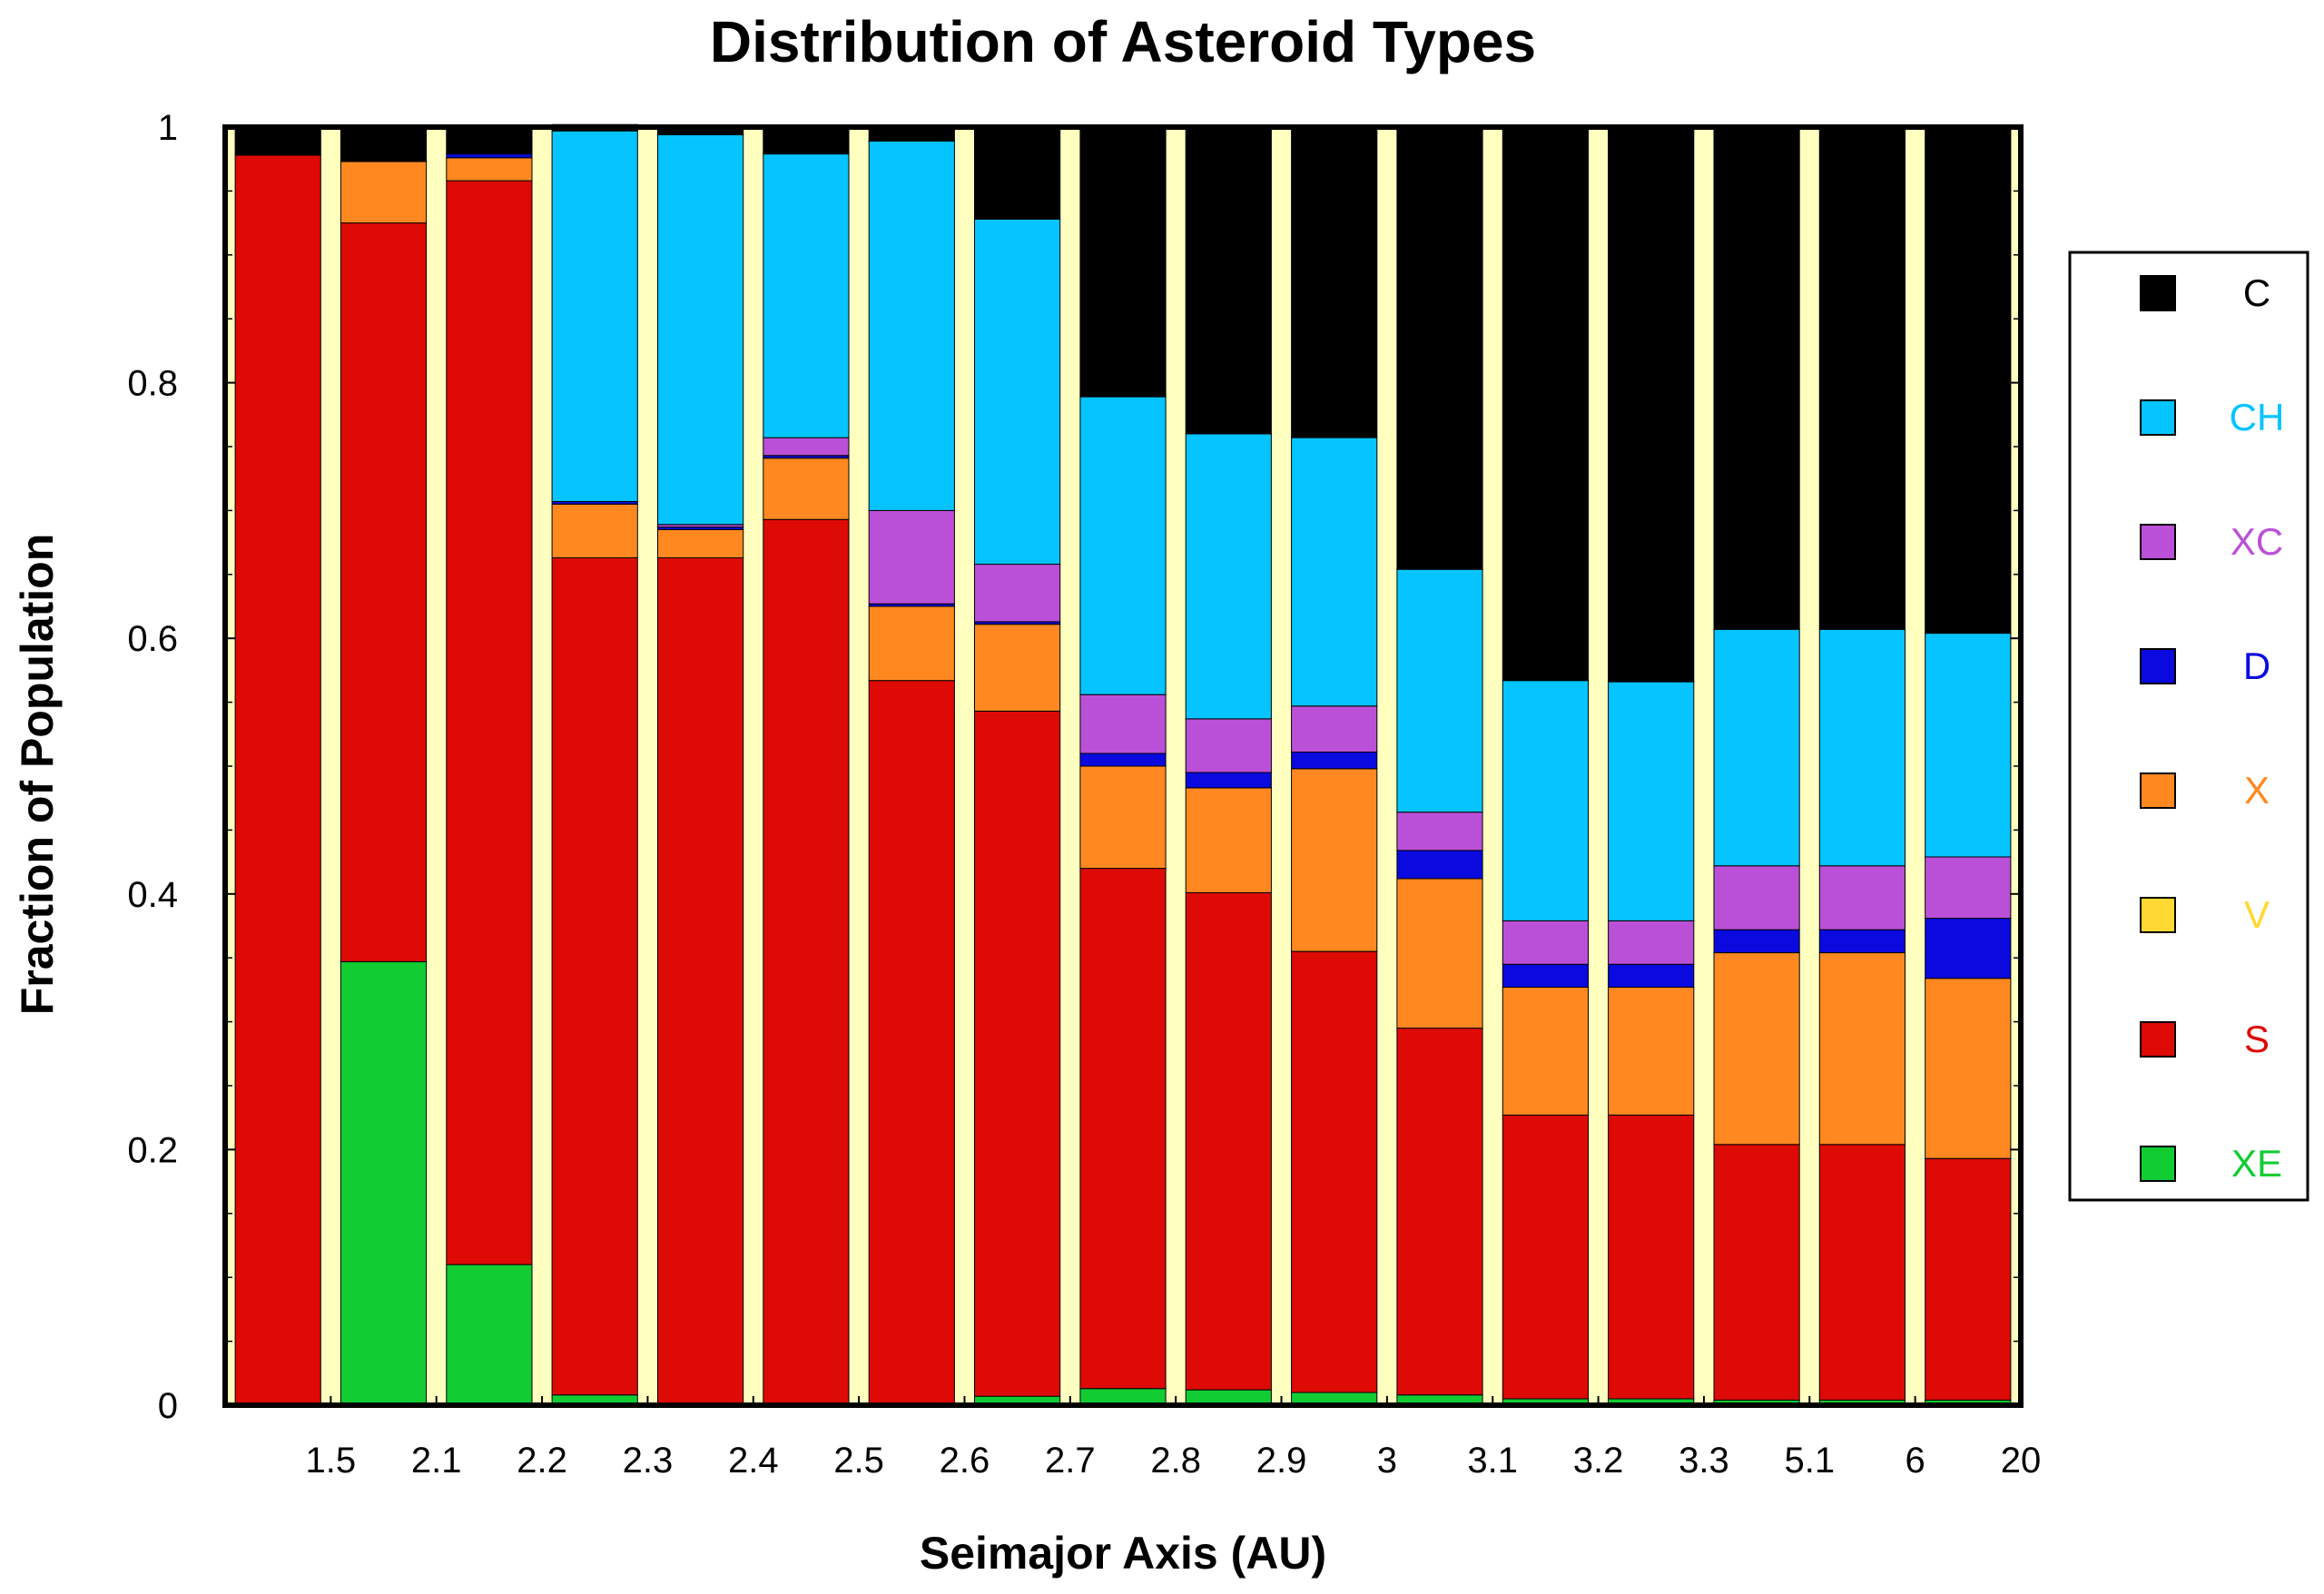  What do you see at coordinates (1651, 801) in the screenshot?
I see `bar-ch-3.3` at bounding box center [1651, 801].